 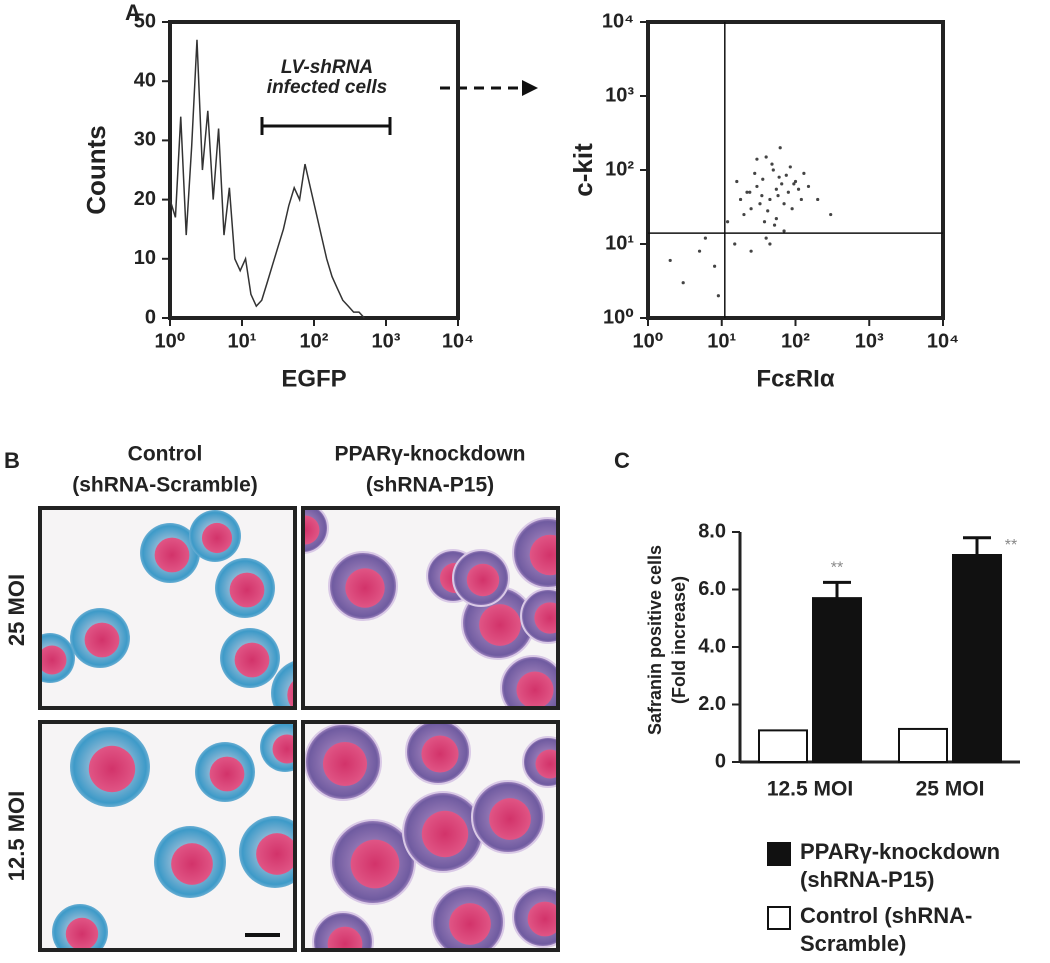 What do you see at coordinates (313, 378) in the screenshot?
I see `x-axis-label: EGFP` at bounding box center [313, 378].